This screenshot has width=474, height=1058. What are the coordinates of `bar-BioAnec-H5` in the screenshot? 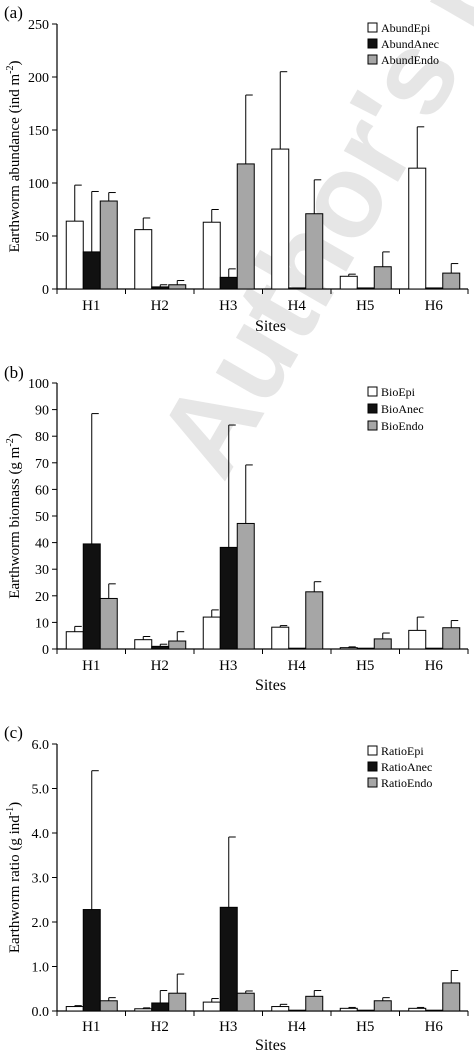 It's located at (365, 648).